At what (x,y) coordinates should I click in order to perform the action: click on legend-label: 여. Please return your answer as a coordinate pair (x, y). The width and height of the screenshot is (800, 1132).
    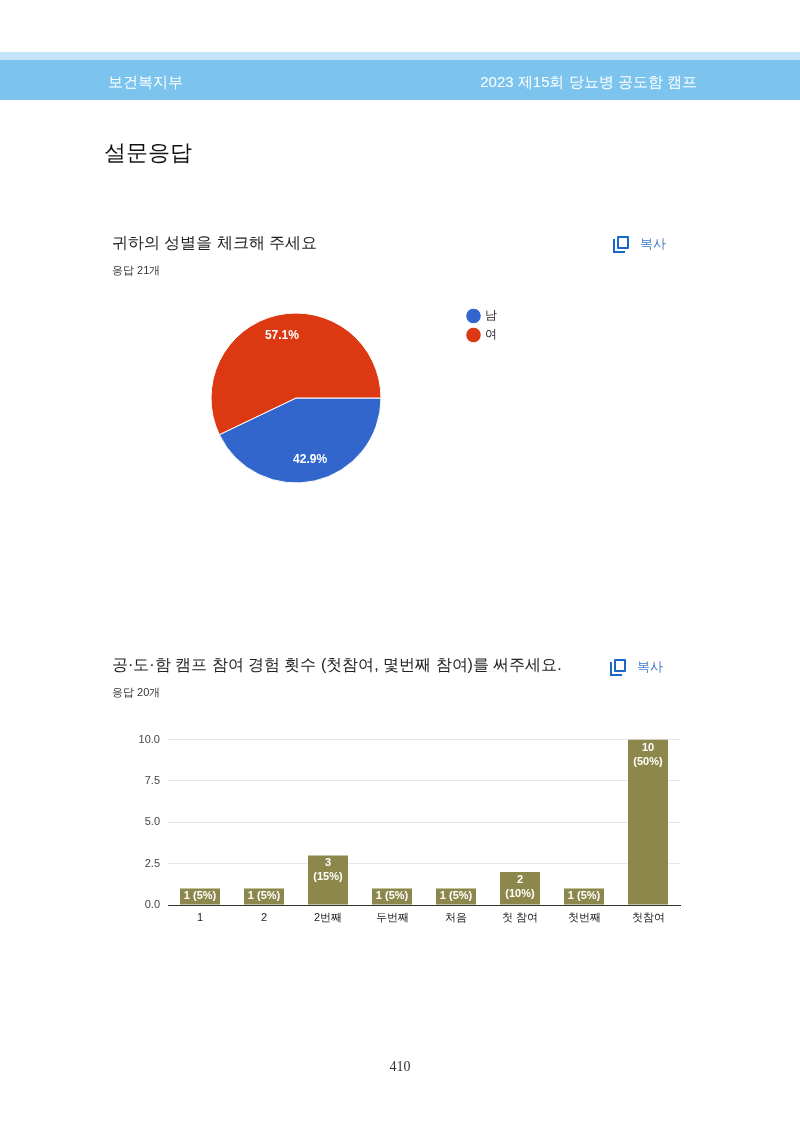
    Looking at the image, I should click on (491, 334).